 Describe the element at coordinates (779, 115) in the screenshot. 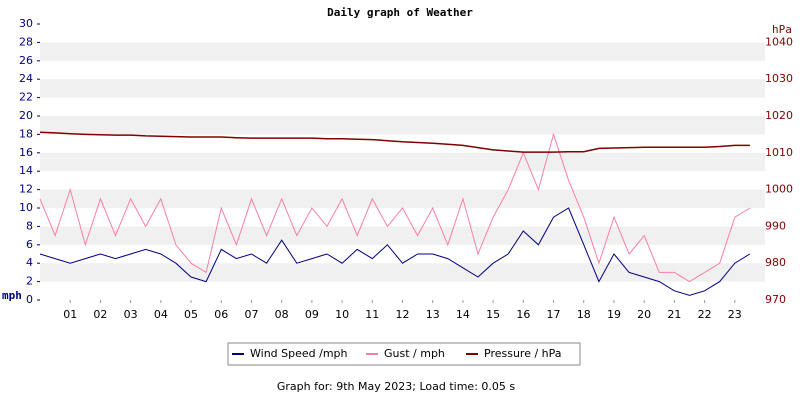

I see `y2-tick-label: 1020` at that location.